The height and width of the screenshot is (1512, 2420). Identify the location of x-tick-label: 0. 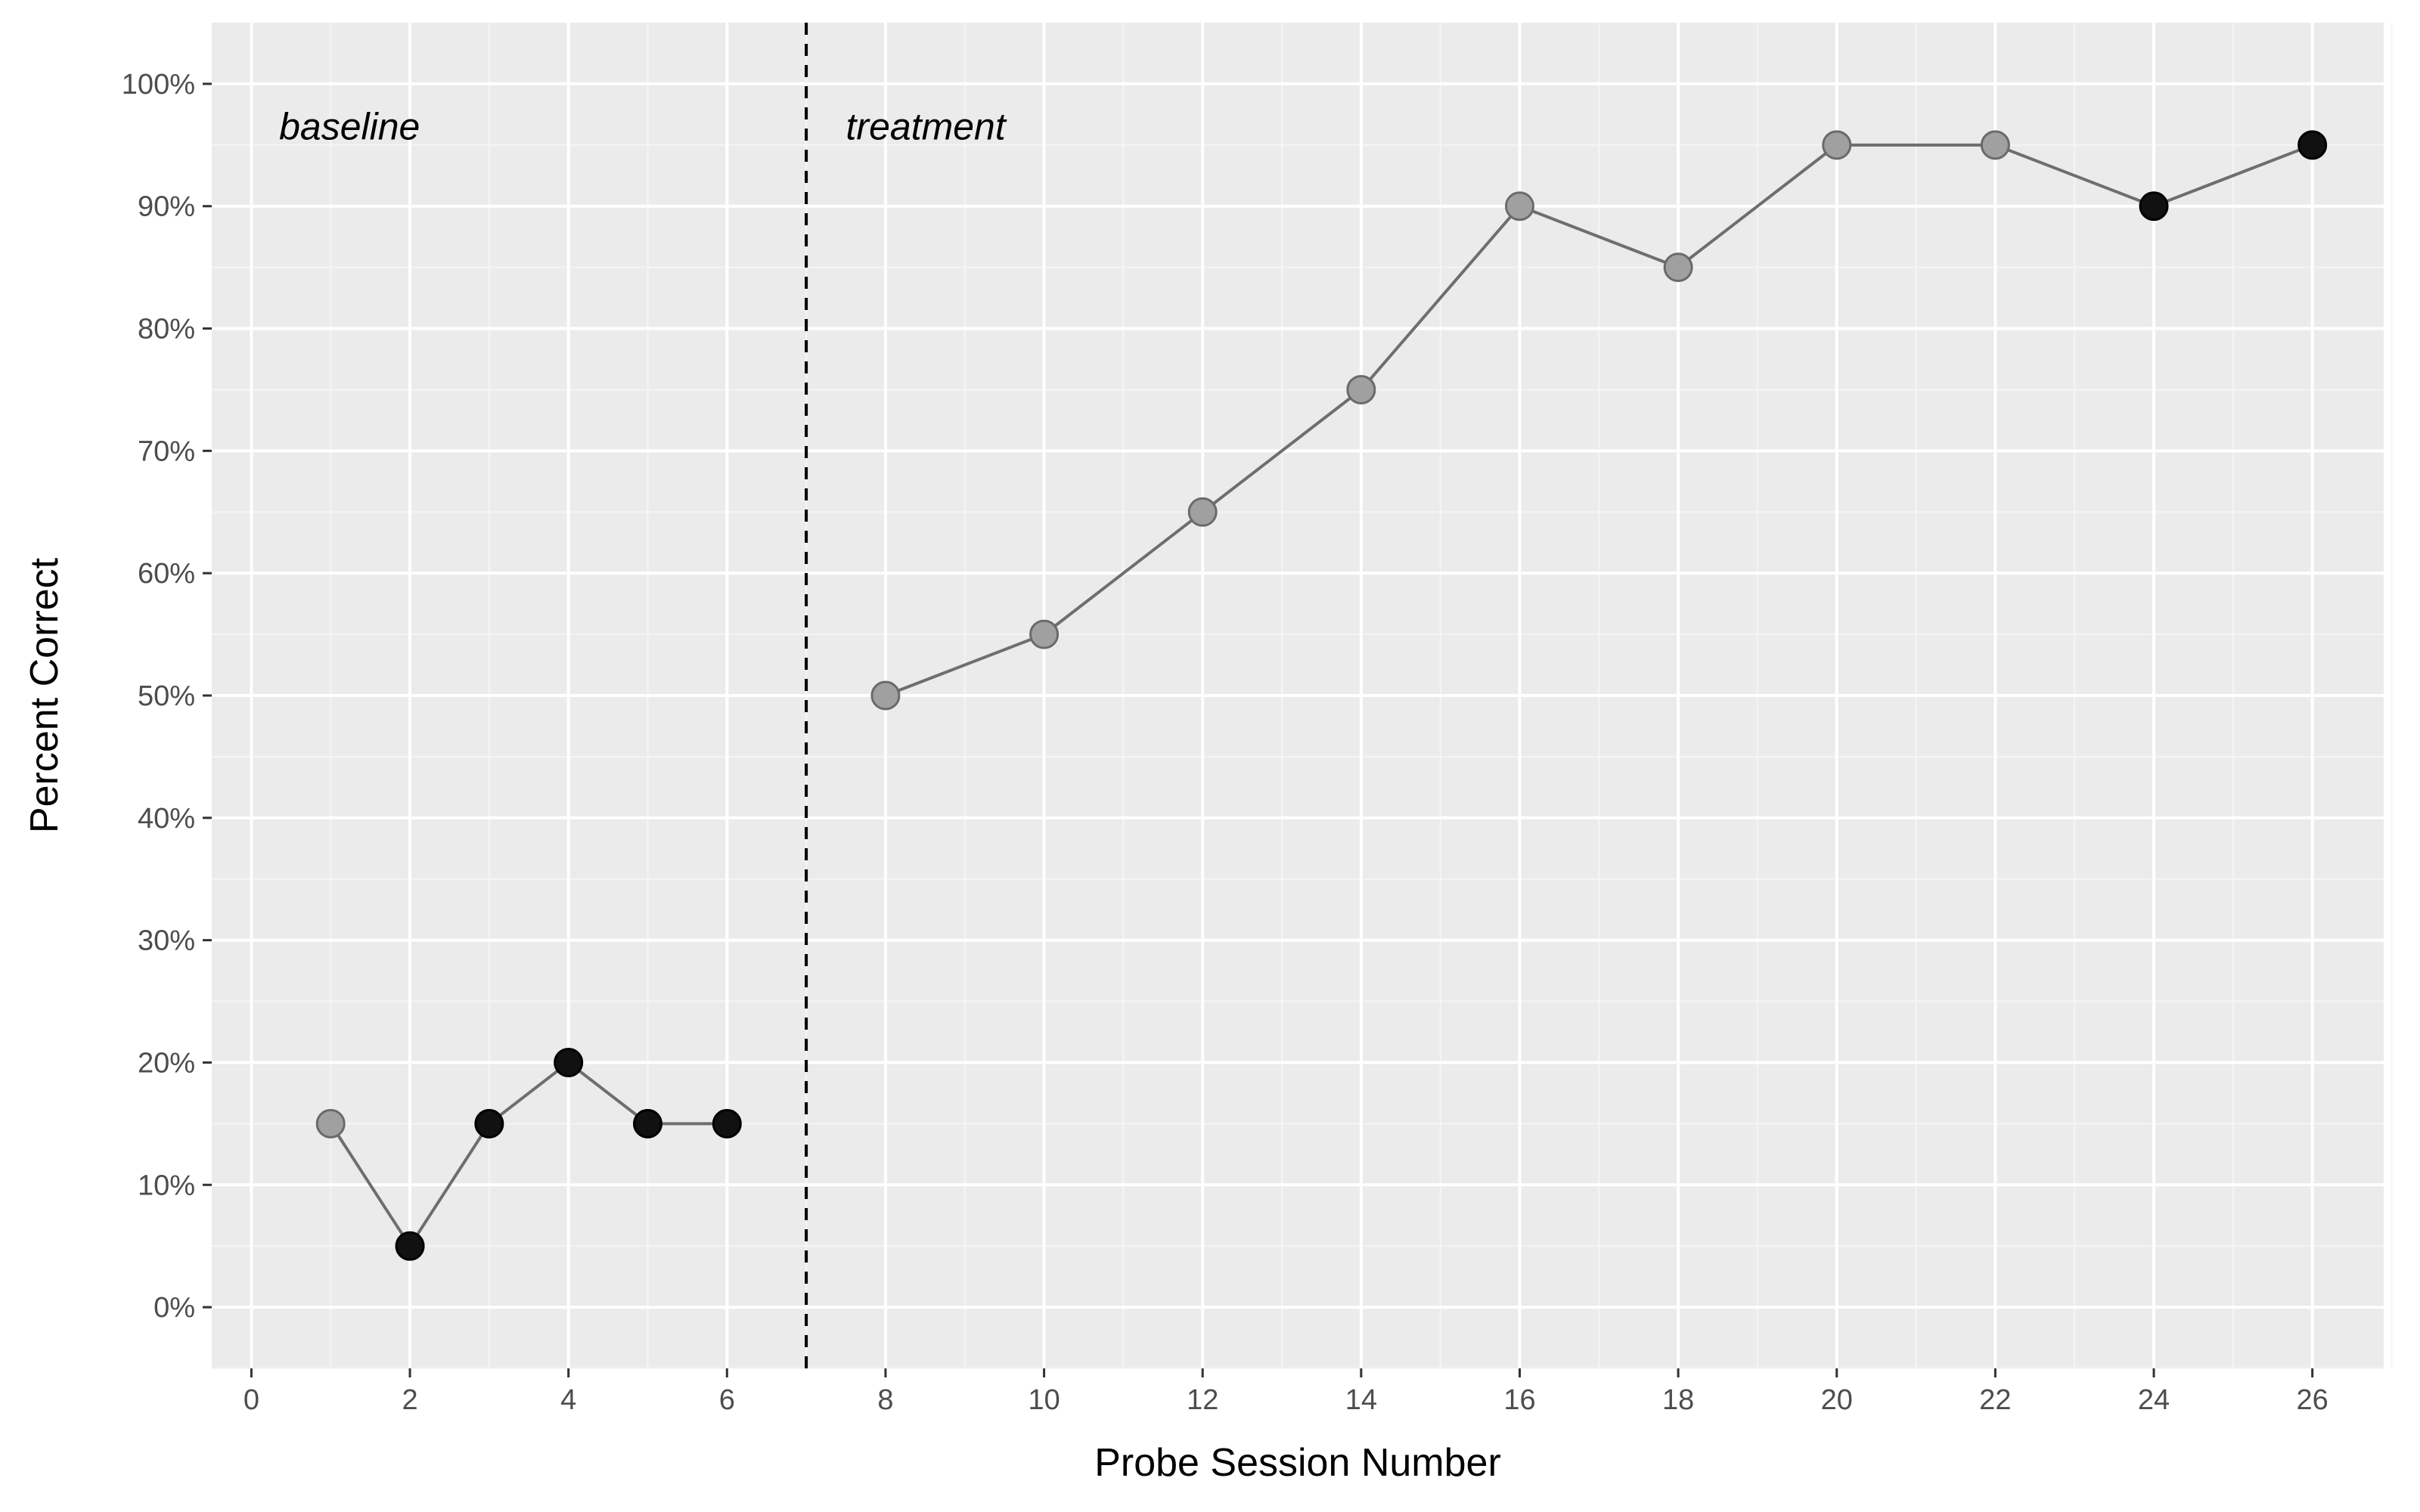
(251, 1400).